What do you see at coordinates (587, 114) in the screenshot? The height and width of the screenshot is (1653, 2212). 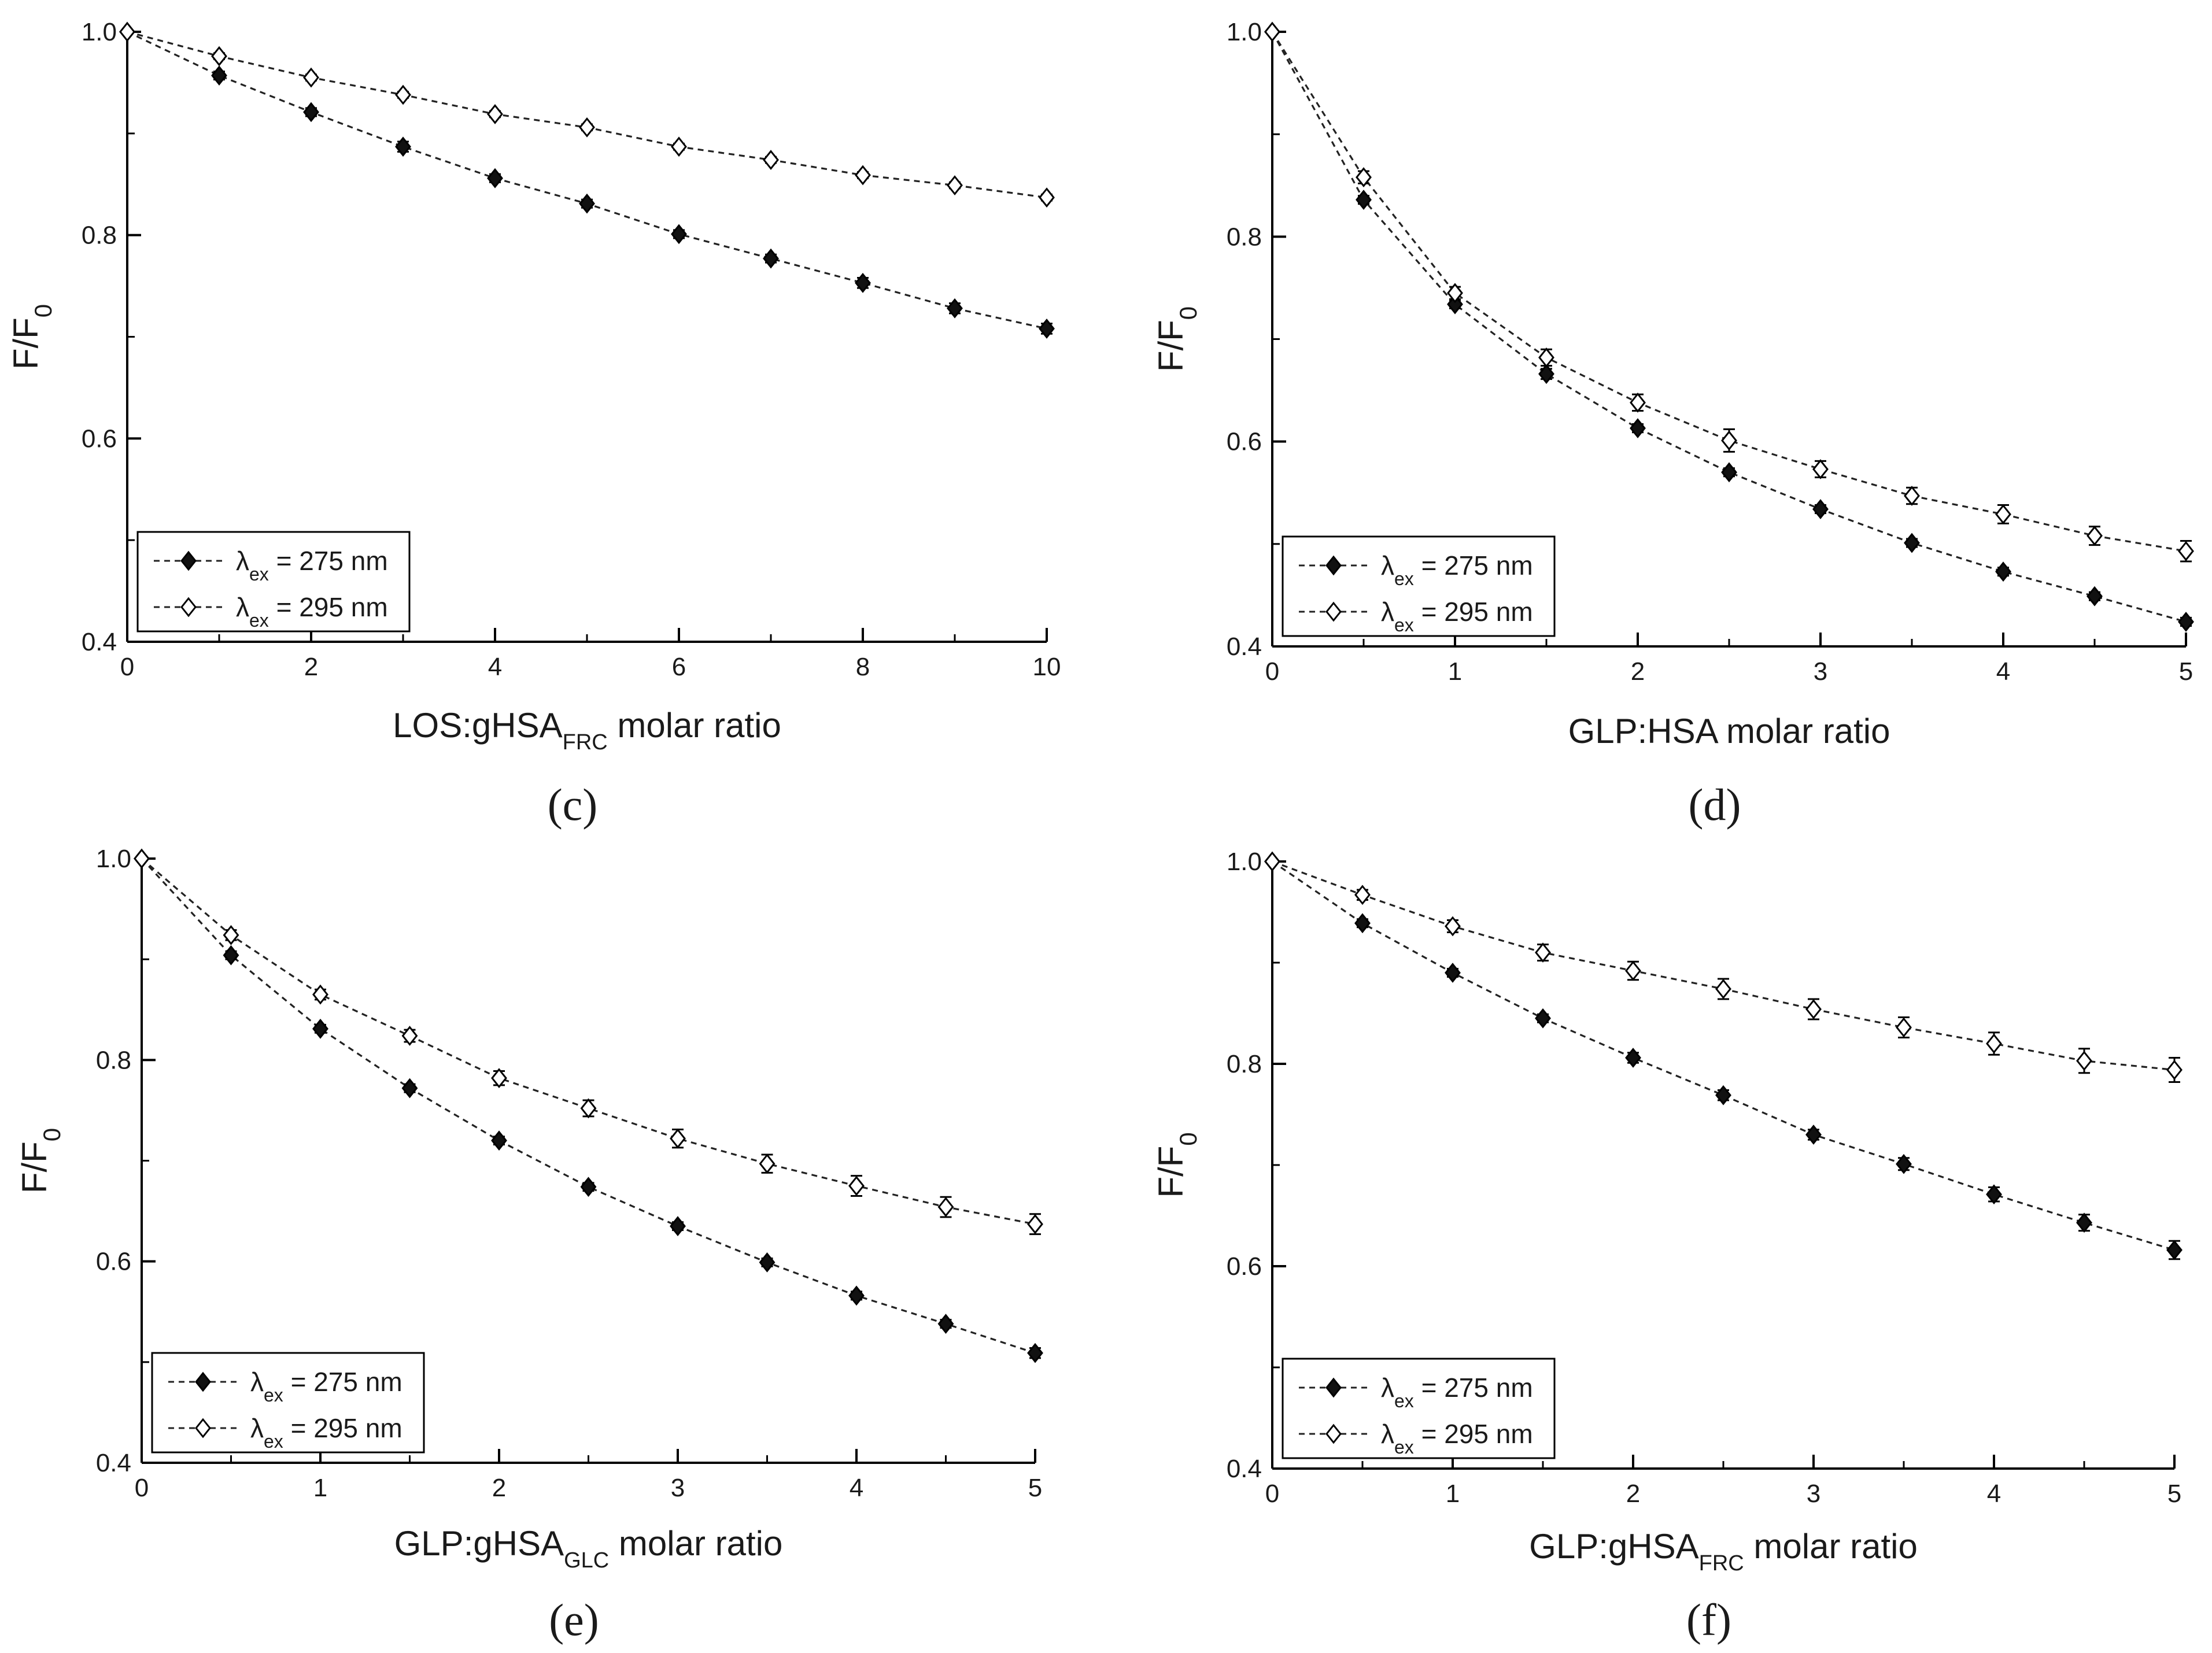 I see `series-s295` at bounding box center [587, 114].